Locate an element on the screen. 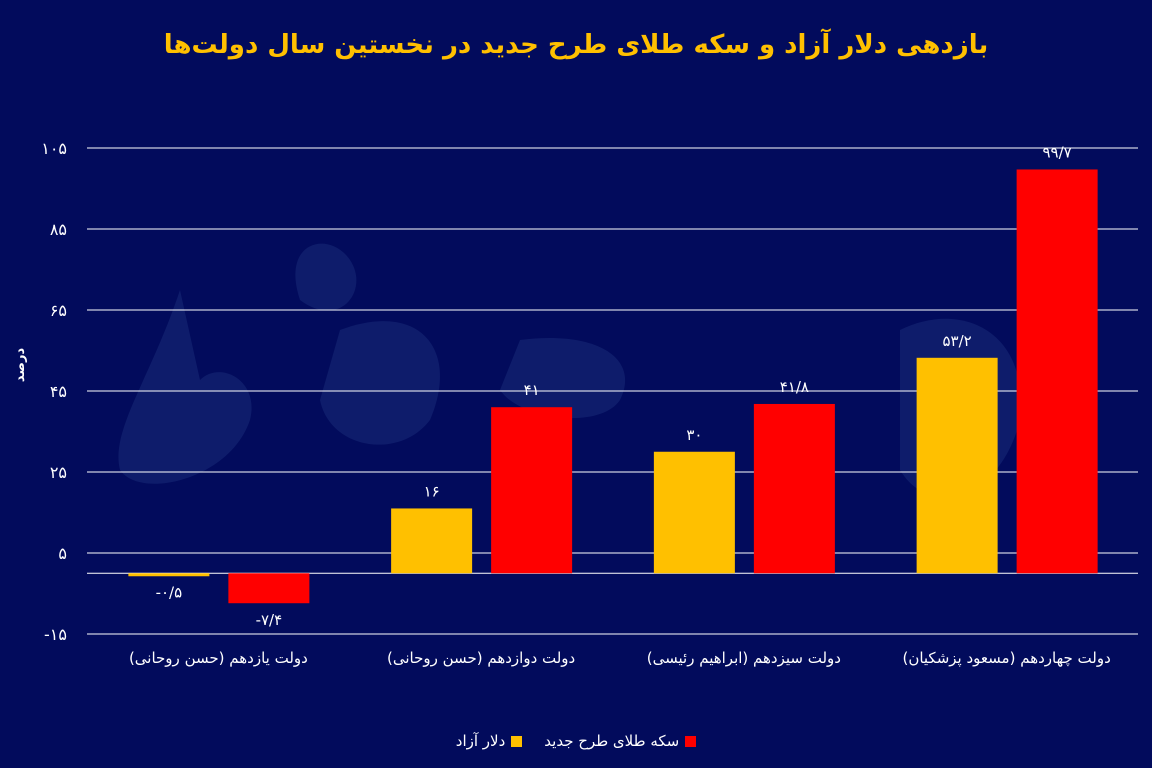  y-tick-label: ۲۵ is located at coordinates (58, 472).